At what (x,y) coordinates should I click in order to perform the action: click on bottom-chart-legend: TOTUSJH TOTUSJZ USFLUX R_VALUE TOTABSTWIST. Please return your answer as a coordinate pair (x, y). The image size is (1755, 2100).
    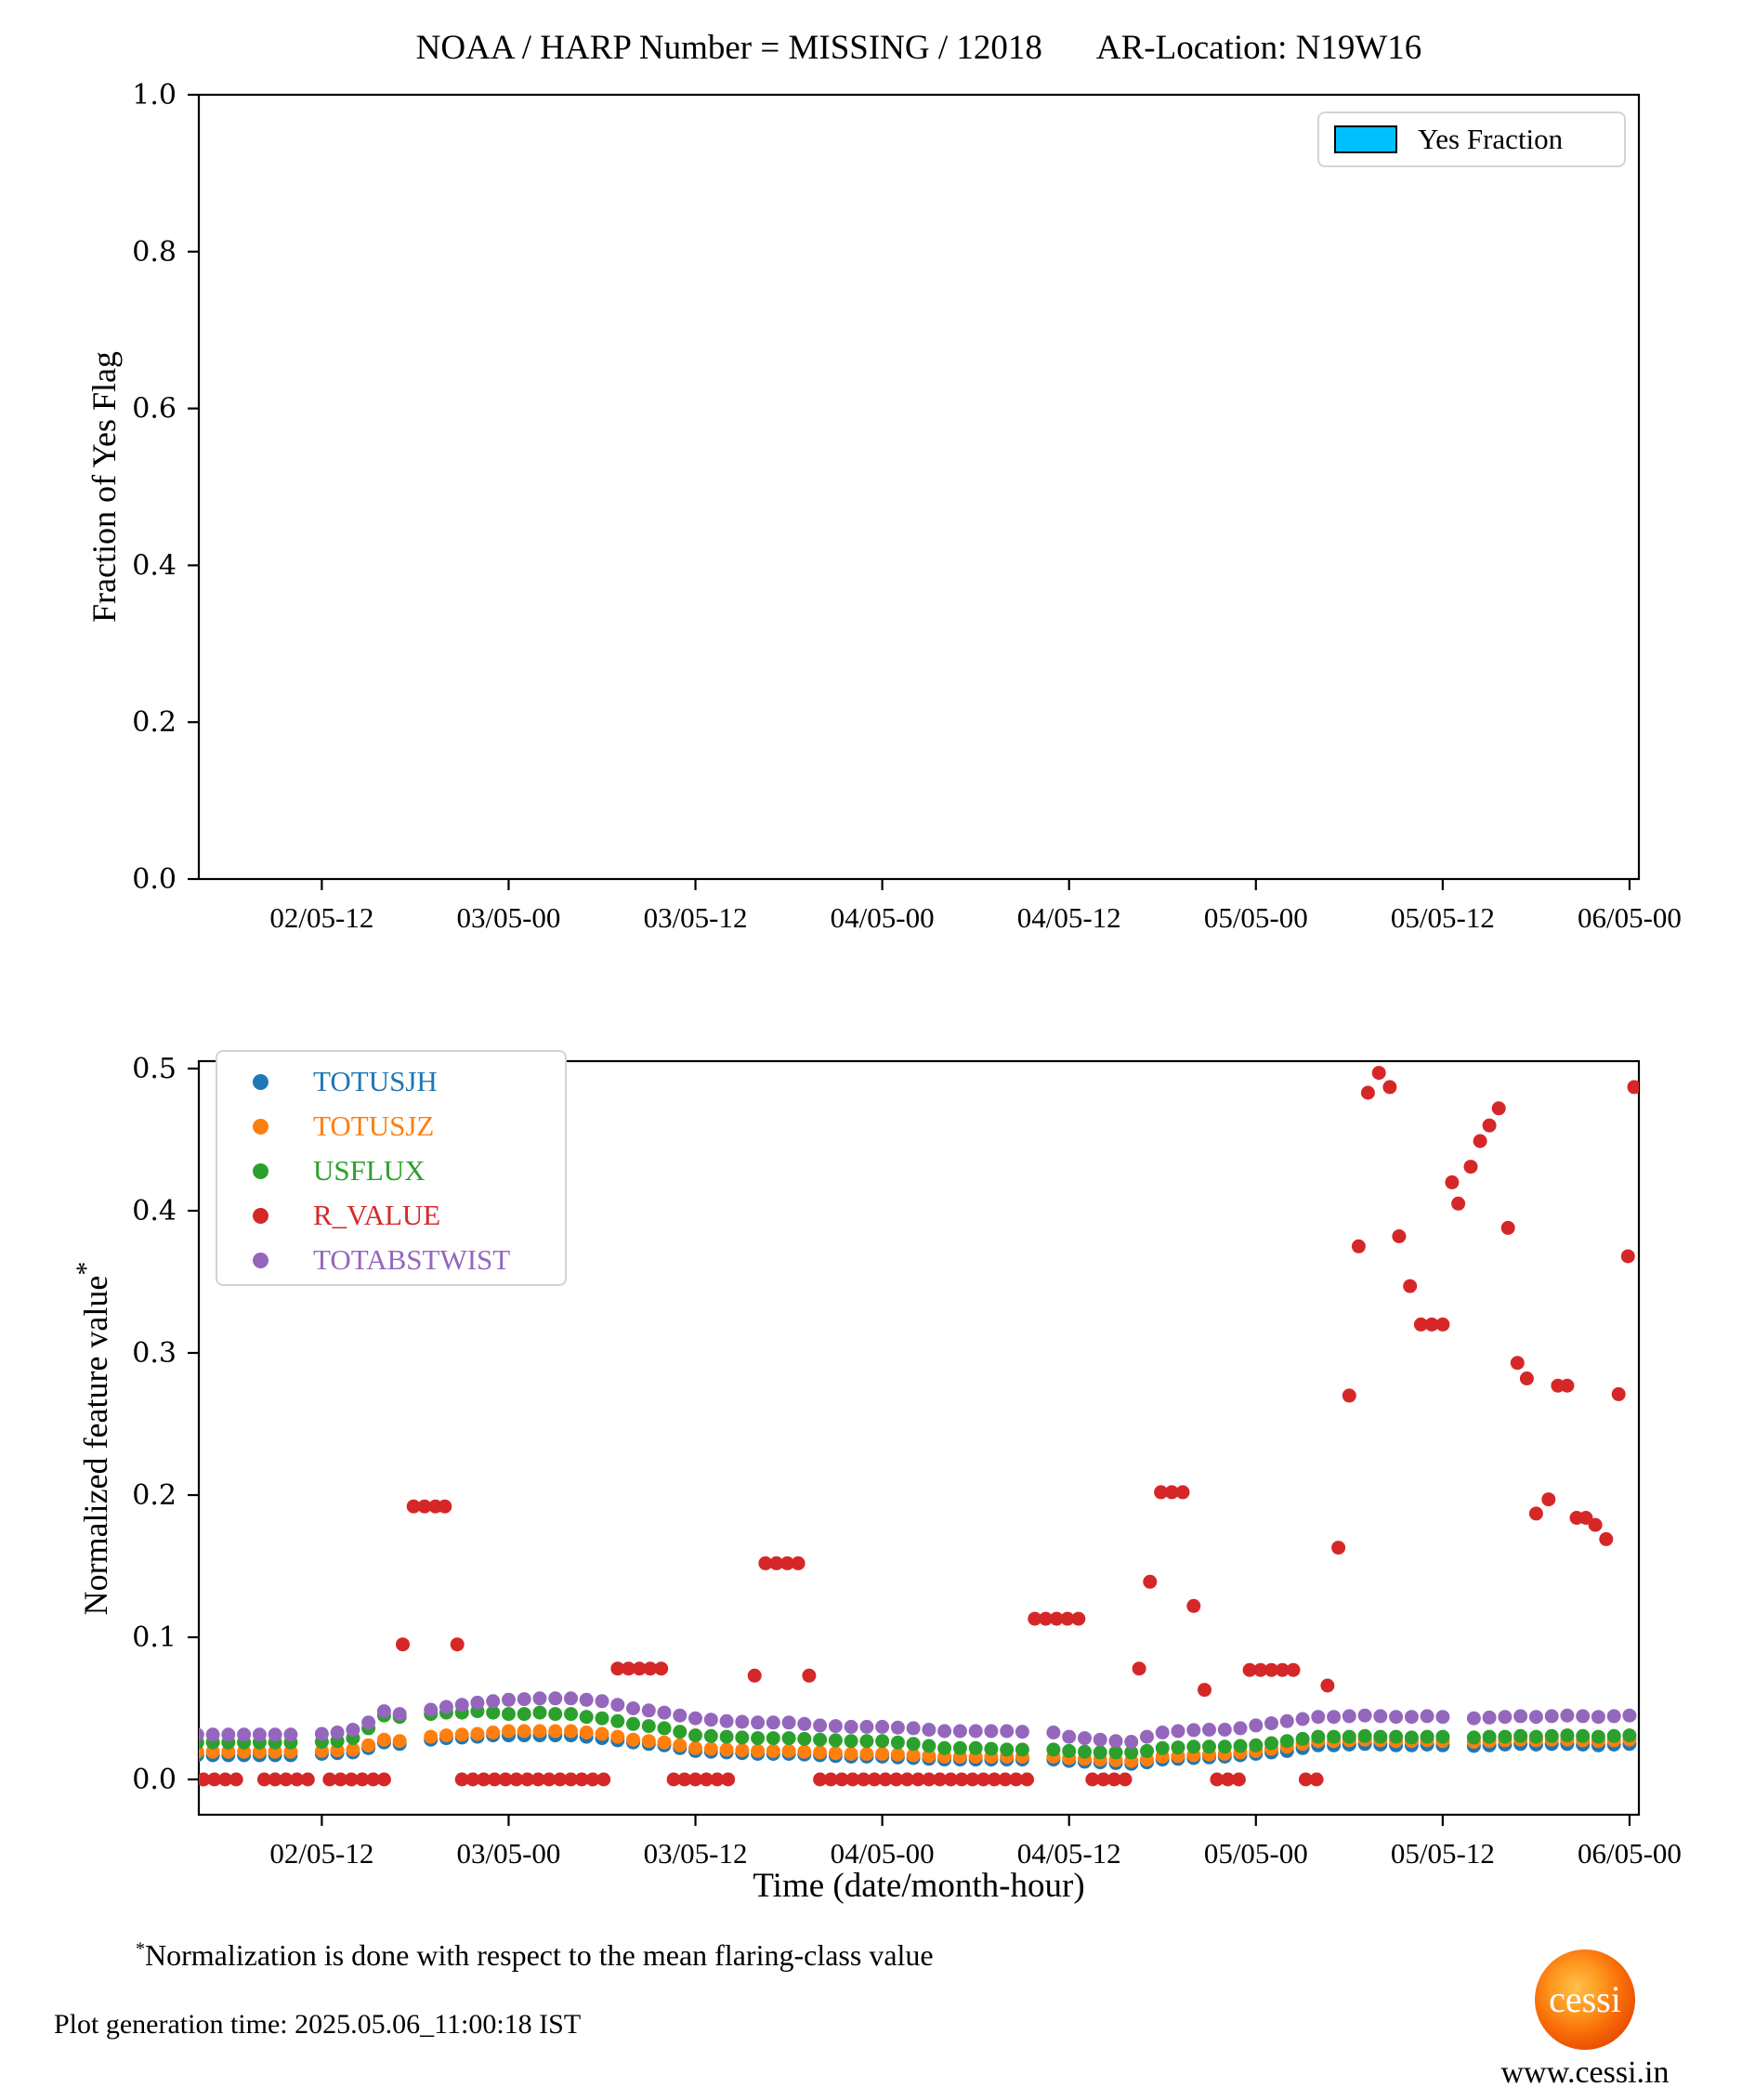
    Looking at the image, I should click on (392, 1168).